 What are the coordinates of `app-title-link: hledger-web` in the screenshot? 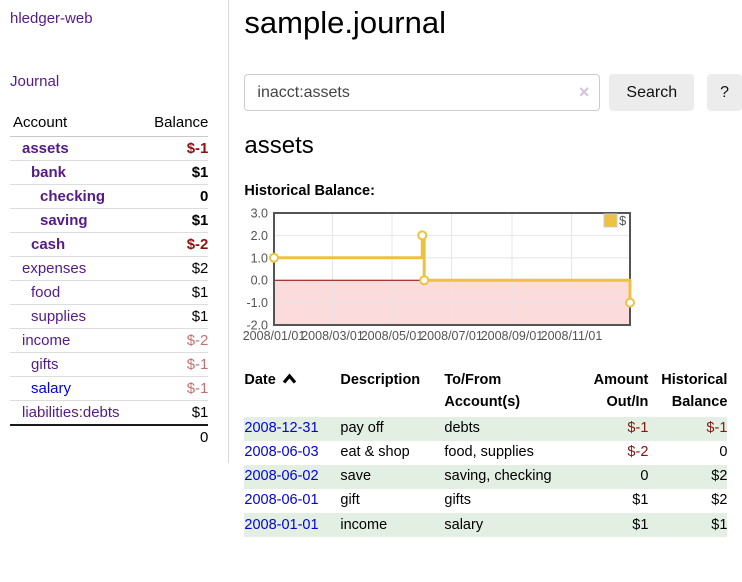 It's located at (51, 18).